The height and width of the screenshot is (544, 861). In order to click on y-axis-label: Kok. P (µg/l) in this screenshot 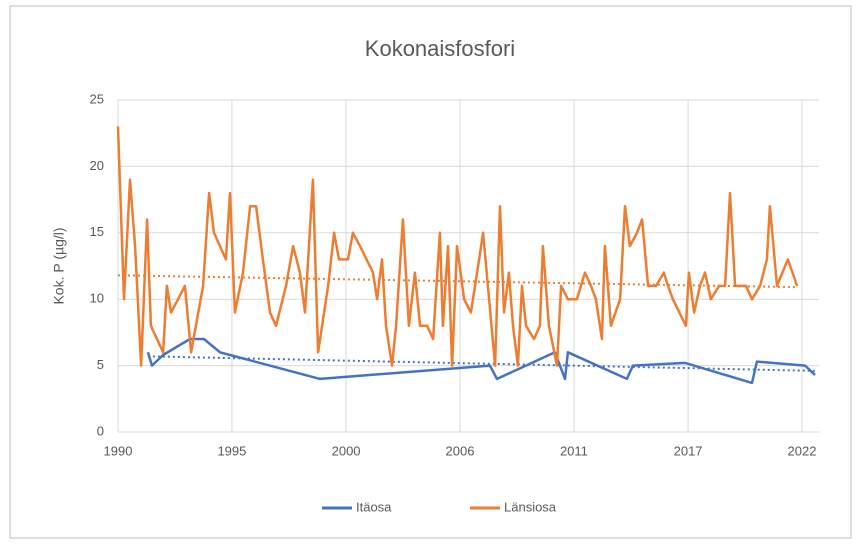, I will do `click(59, 265)`.